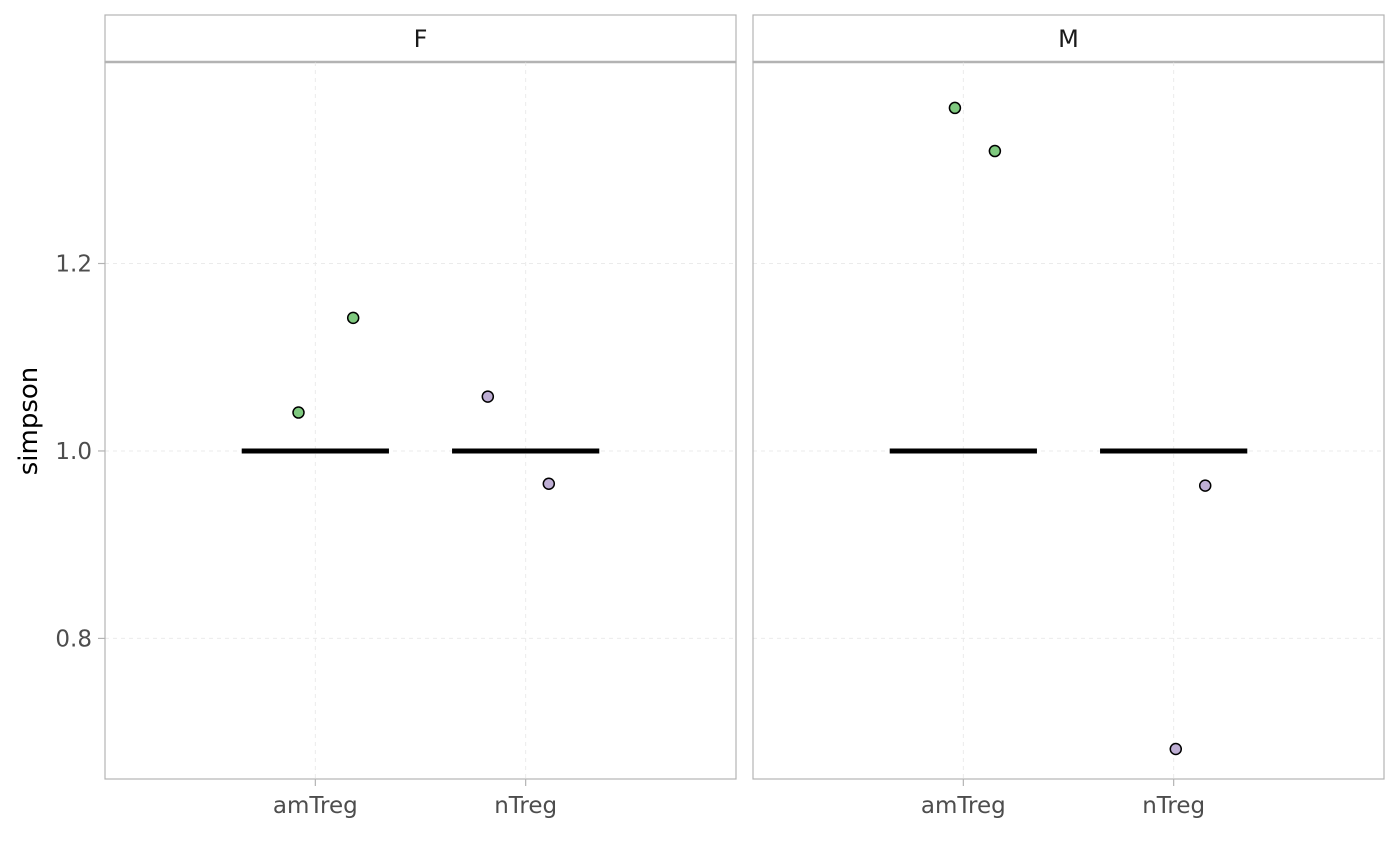  What do you see at coordinates (73, 639) in the screenshot?
I see `y-tick-label: 0.8` at bounding box center [73, 639].